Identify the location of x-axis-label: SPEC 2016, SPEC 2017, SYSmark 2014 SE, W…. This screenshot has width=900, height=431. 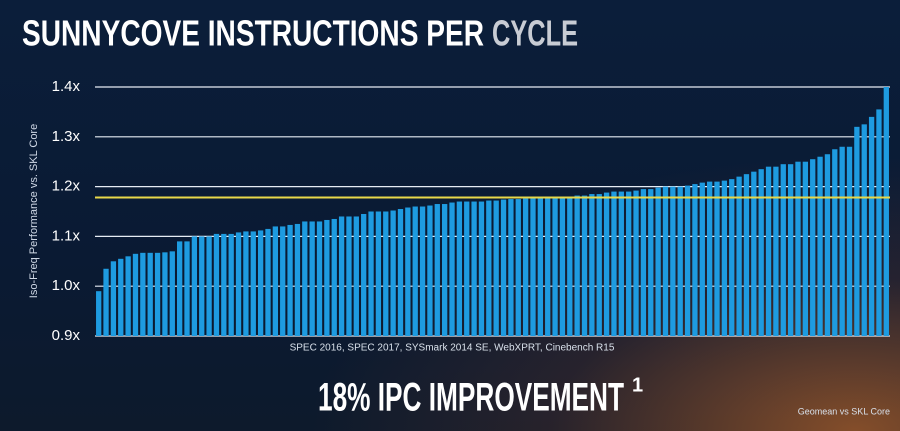
(452, 348).